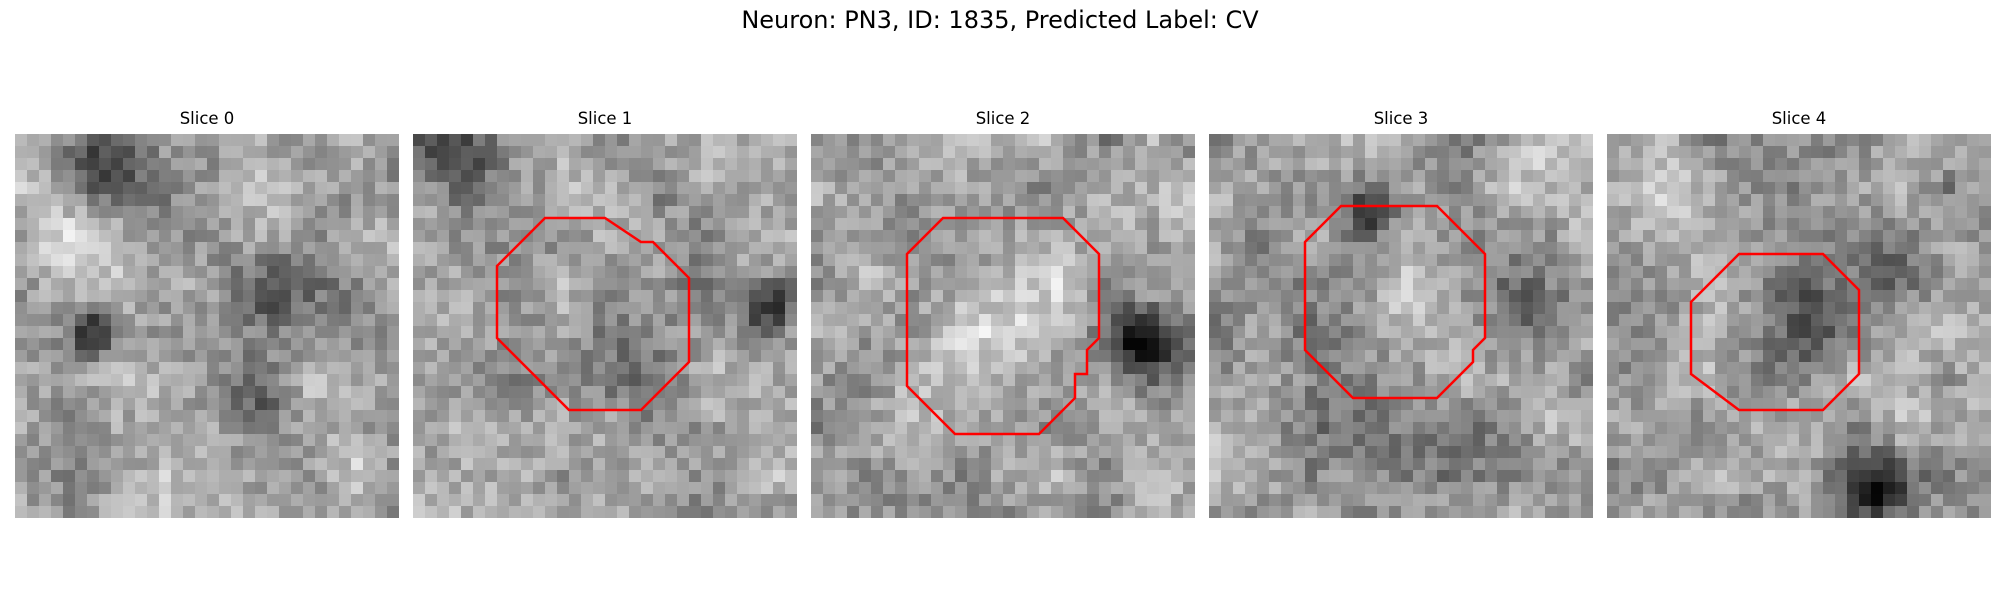 This screenshot has height=600, width=2000. I want to click on slice-panel-4: Slice 4, so click(1799, 313).